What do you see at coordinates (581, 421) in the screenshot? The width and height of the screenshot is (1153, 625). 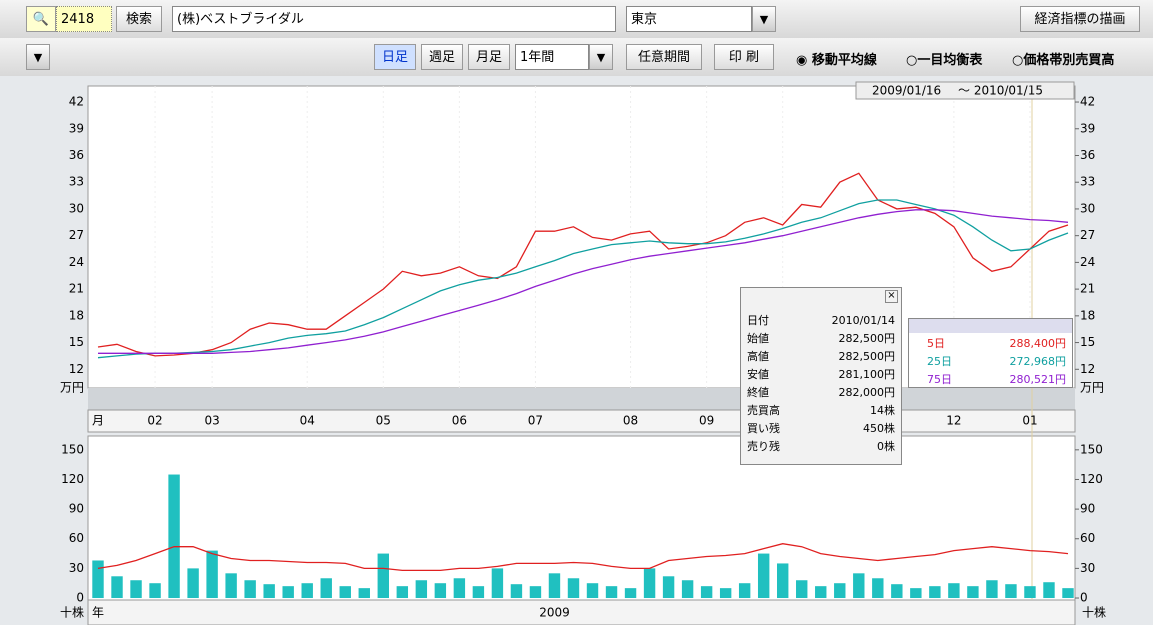 I see `month-band` at bounding box center [581, 421].